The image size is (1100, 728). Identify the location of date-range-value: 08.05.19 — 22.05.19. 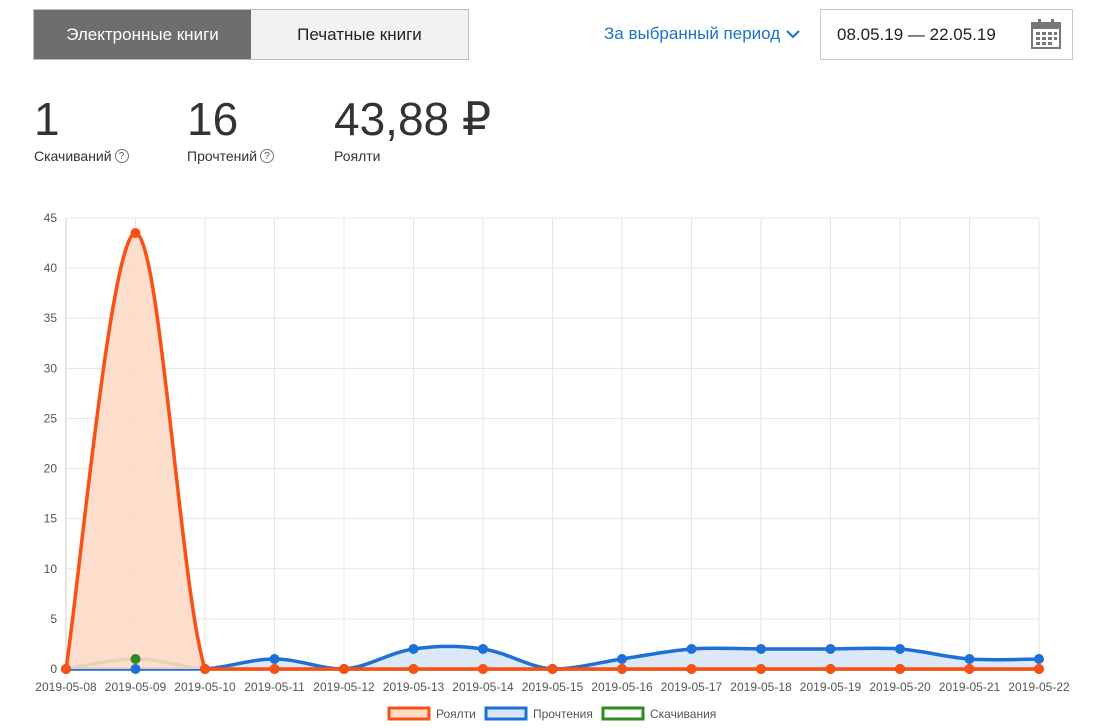
(916, 34).